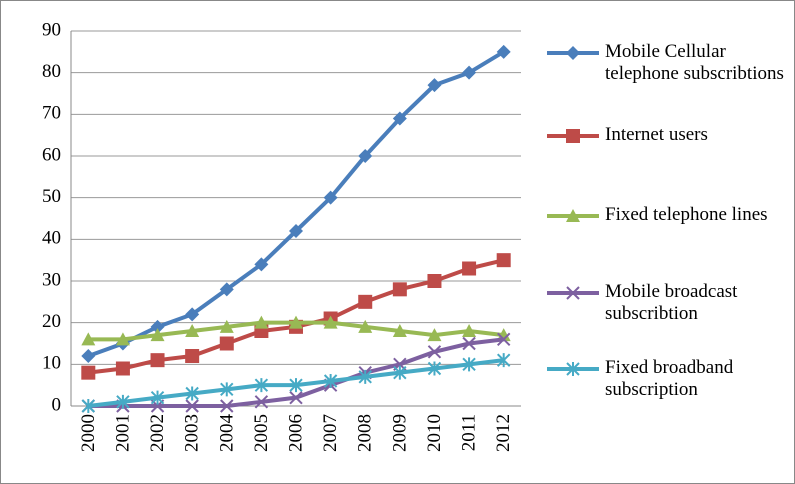 This screenshot has height=484, width=795. I want to click on x-tick-label: 2008, so click(365, 433).